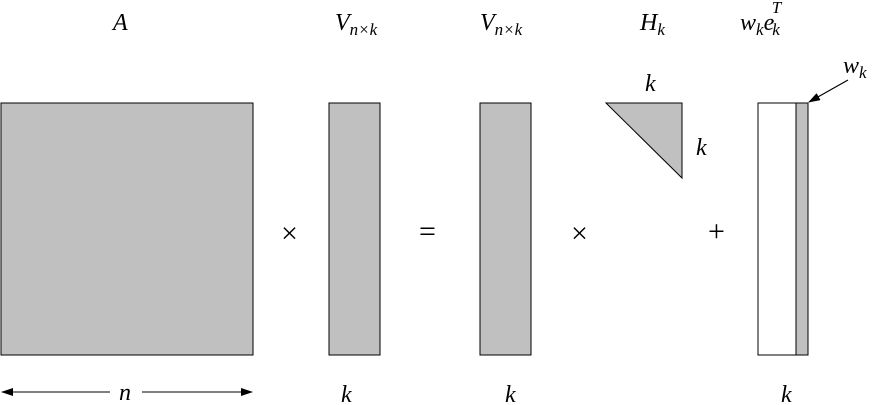  I want to click on label-A: A, so click(119, 23).